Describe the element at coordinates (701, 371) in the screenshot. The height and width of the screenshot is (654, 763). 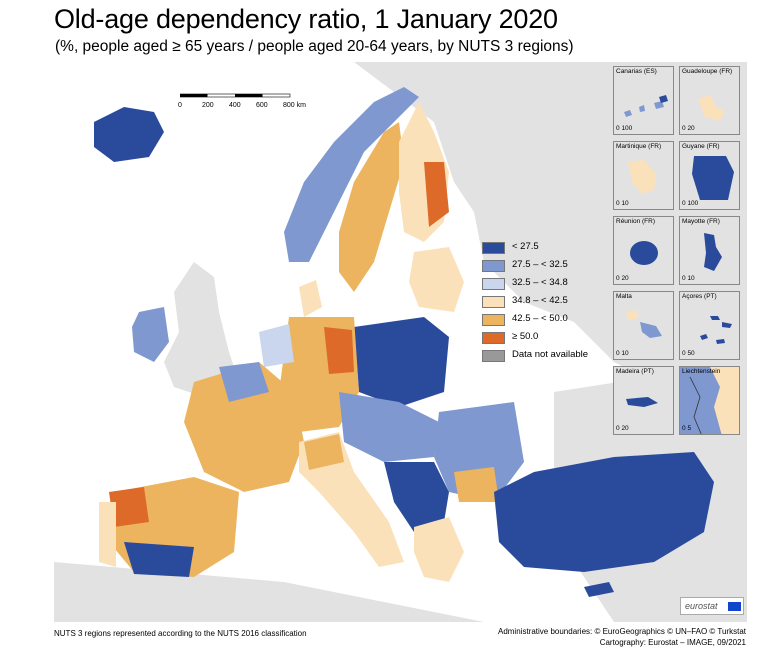
I see `inset-label: Liechtenstein` at that location.